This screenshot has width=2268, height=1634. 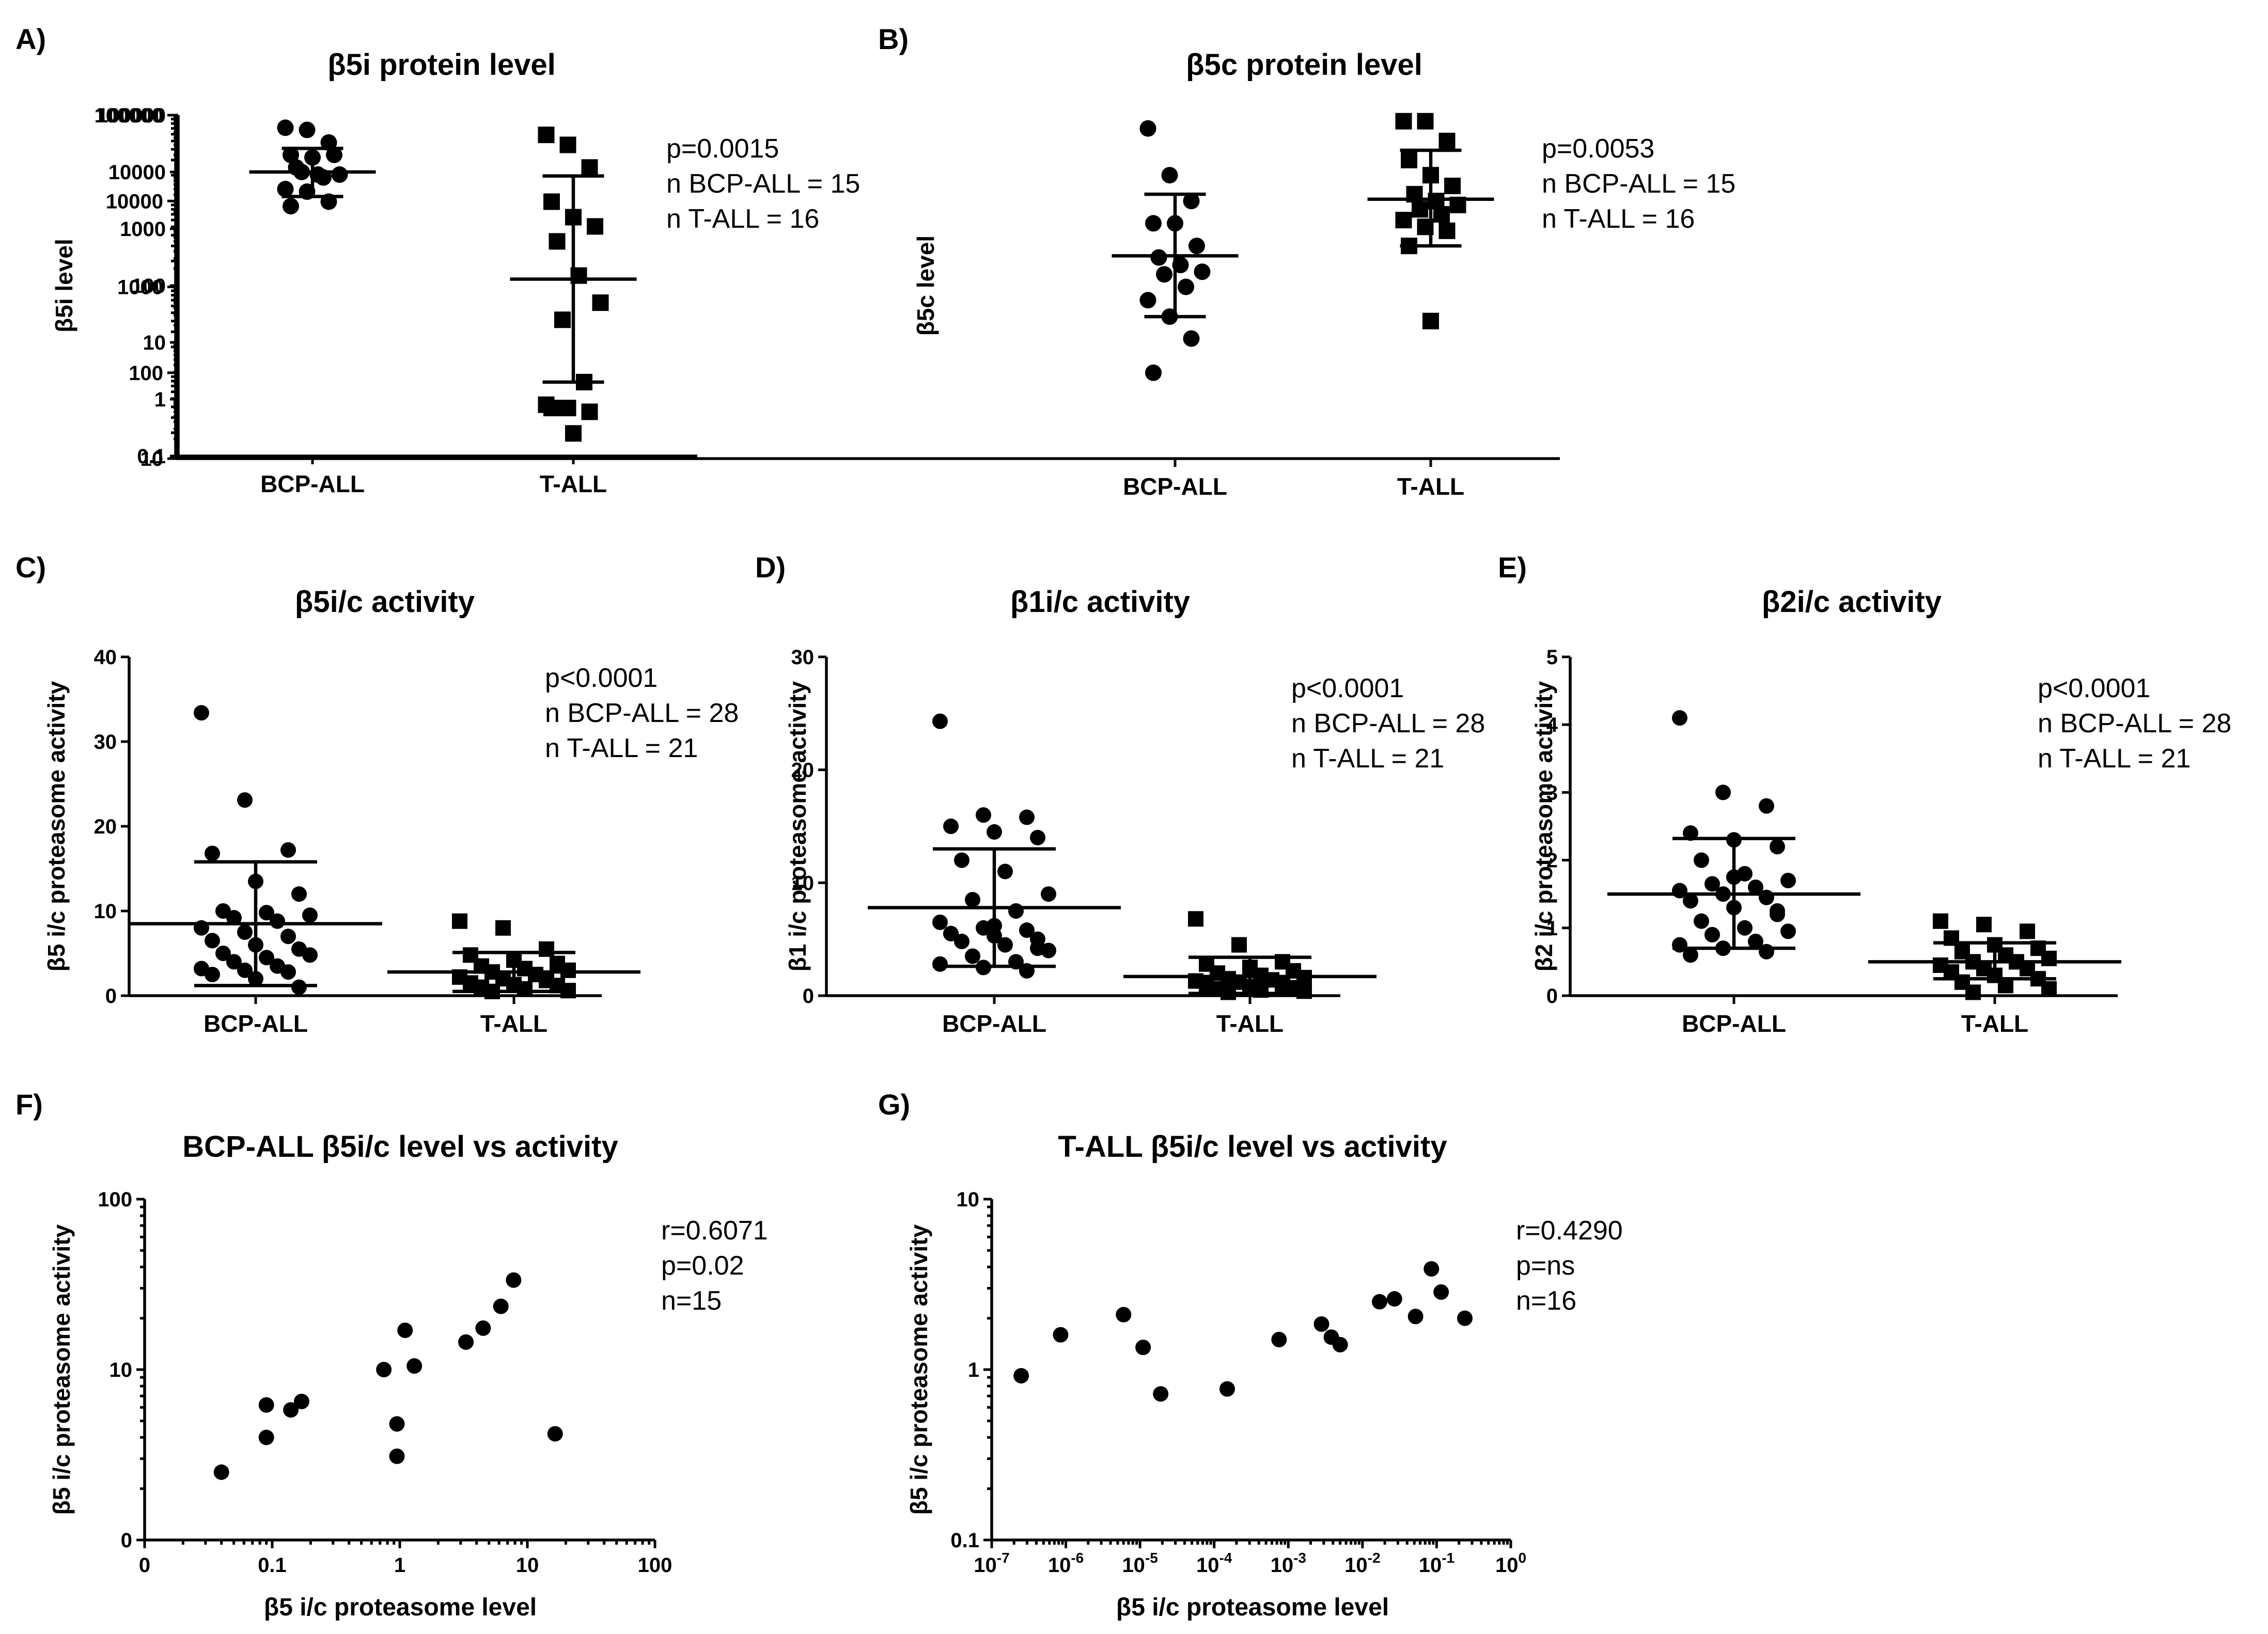 What do you see at coordinates (64, 286) in the screenshot?
I see `y-axis-label: β5i level` at bounding box center [64, 286].